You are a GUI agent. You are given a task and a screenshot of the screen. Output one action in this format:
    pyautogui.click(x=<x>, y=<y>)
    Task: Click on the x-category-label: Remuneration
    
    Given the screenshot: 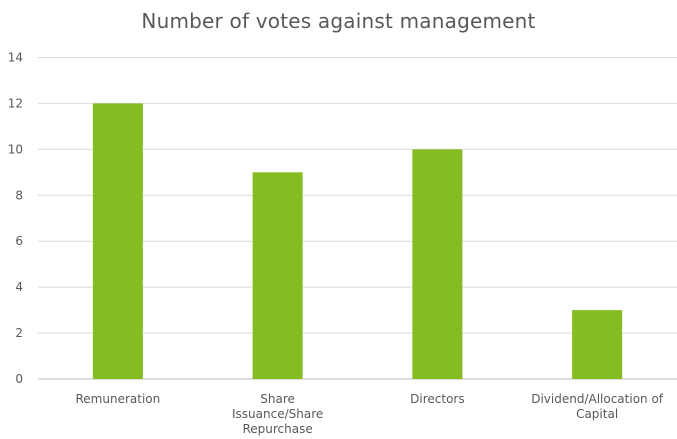 What is the action you would take?
    pyautogui.click(x=118, y=399)
    